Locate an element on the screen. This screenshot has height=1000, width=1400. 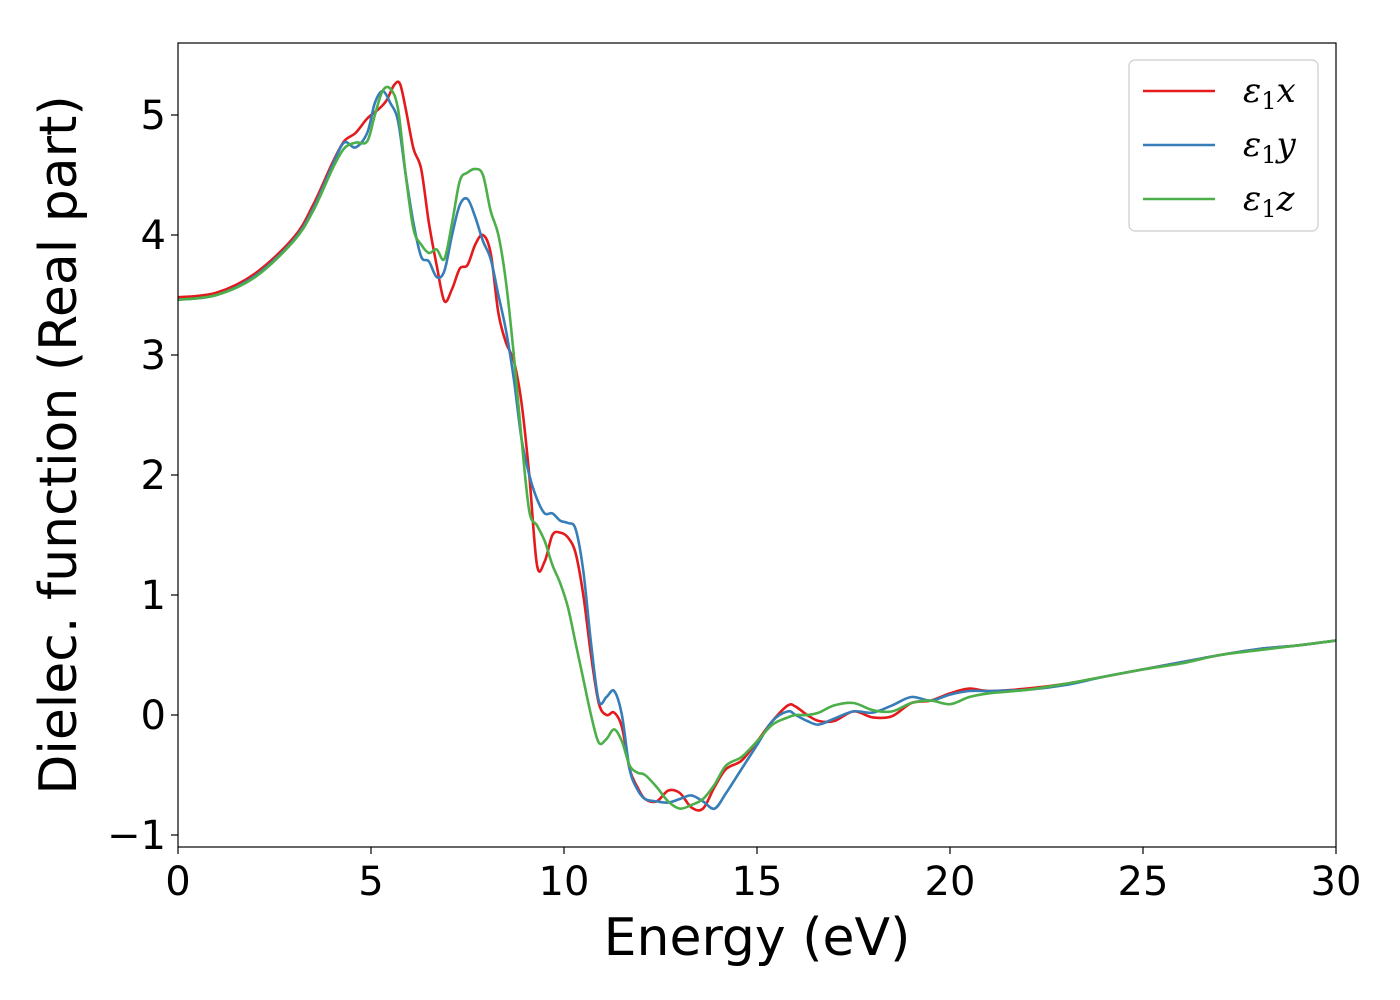
y-tick-label: −1 is located at coordinates (136, 836).